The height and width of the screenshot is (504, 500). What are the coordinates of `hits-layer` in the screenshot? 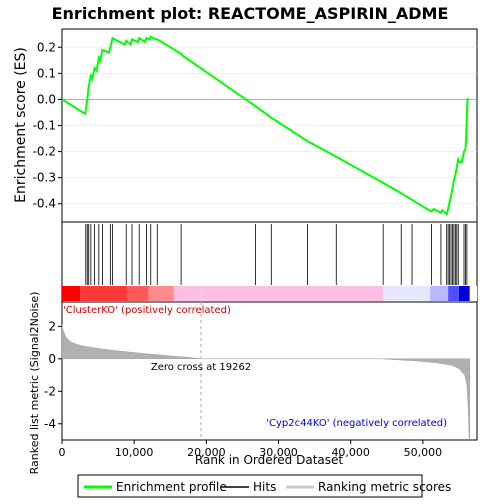 It's located at (276, 254).